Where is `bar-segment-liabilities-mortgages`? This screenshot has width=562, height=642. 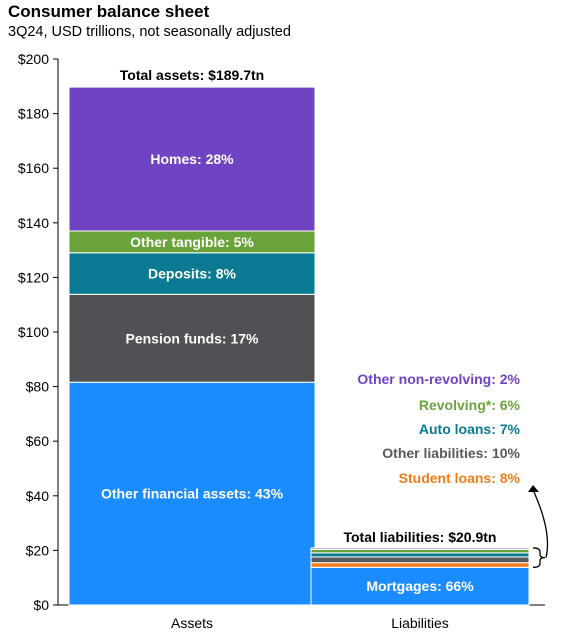
bar-segment-liabilities-mortgages is located at coordinates (420, 586).